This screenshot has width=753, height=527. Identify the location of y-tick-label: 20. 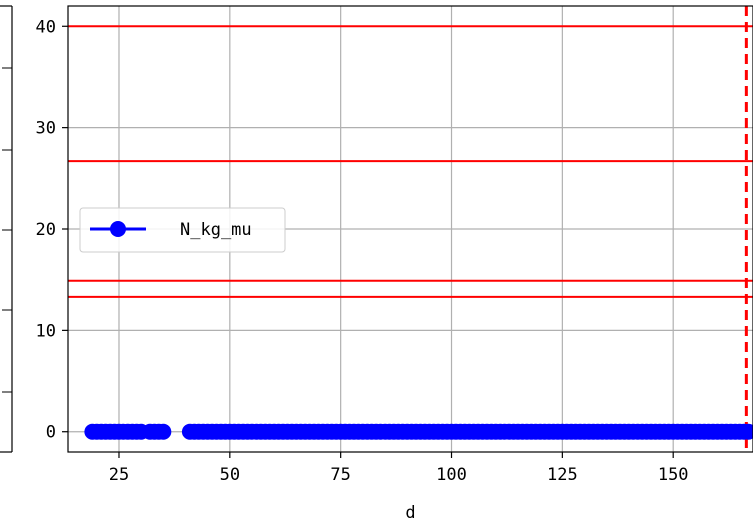
(46, 230).